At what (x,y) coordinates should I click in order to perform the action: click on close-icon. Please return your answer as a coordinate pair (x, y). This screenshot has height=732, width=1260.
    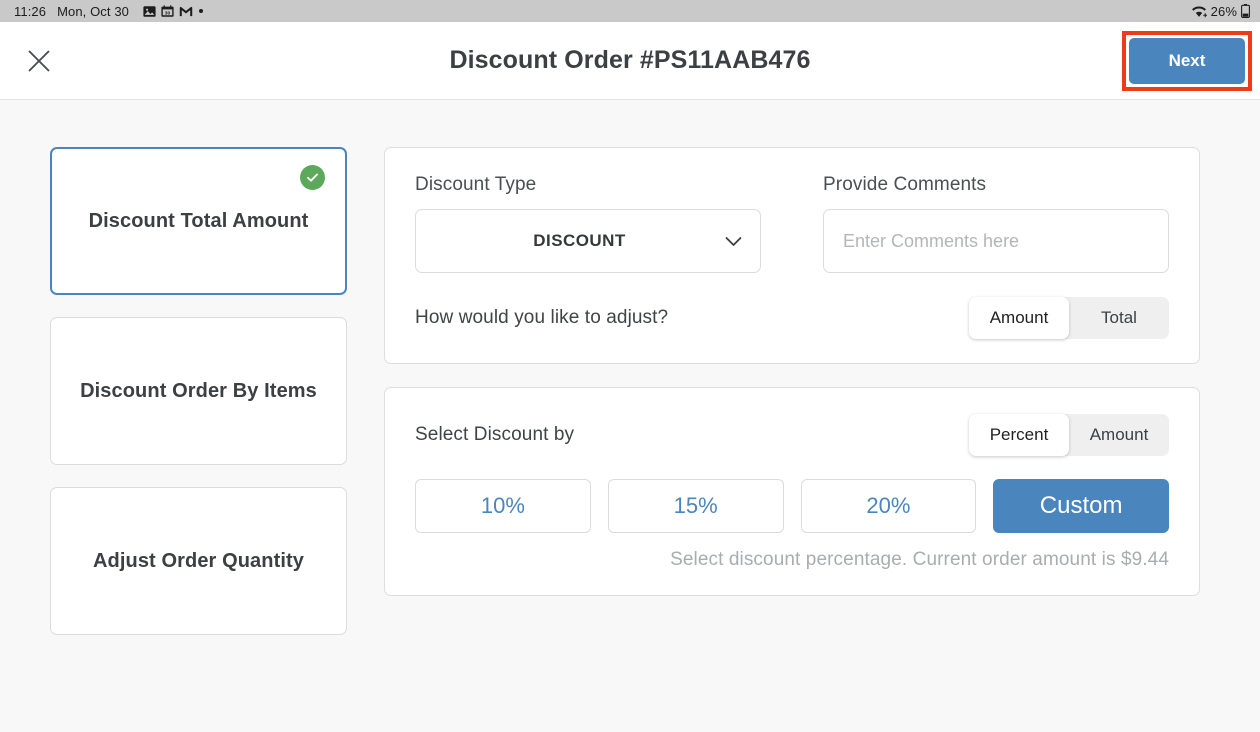
    Looking at the image, I should click on (39, 60).